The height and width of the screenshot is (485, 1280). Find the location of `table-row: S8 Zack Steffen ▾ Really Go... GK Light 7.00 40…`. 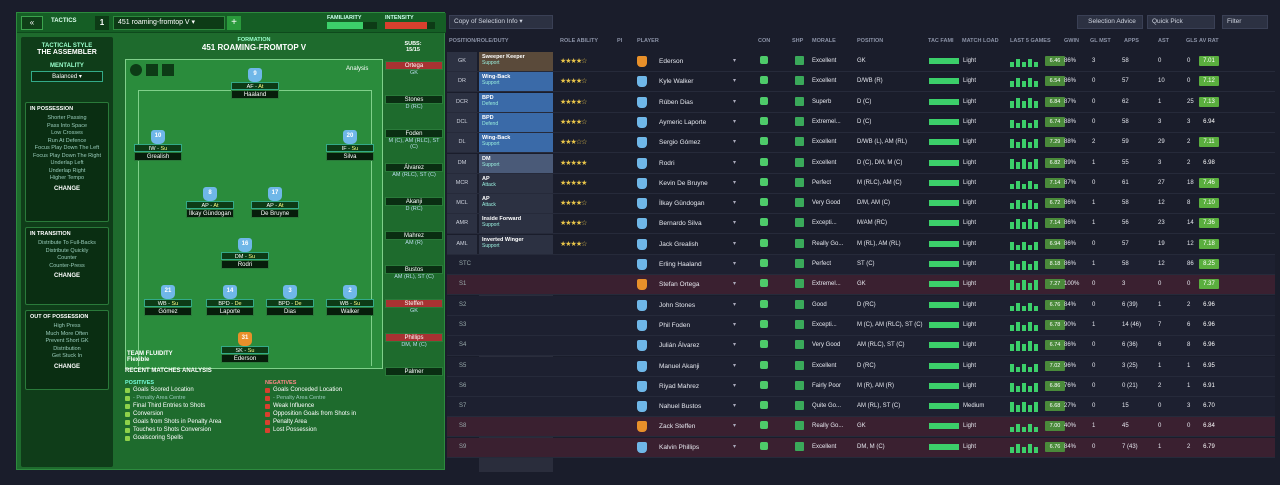

table-row: S8 Zack Steffen ▾ Really Go... GK Light 7.00 40… is located at coordinates (861, 427).